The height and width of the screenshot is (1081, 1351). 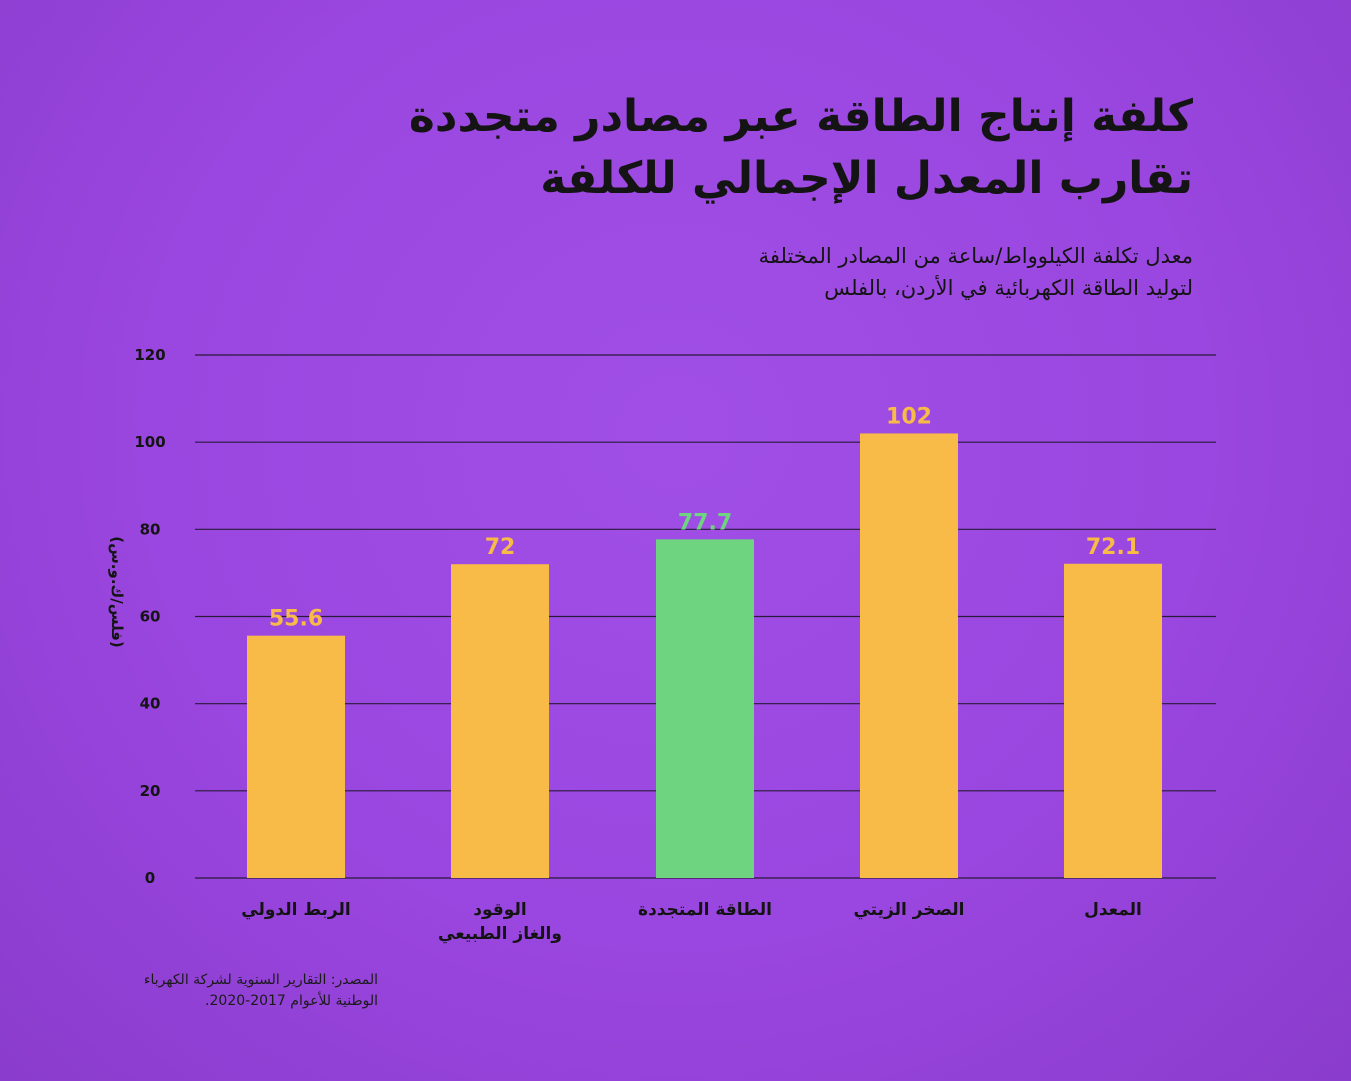 What do you see at coordinates (500, 547) in the screenshot?
I see `value-label: 72` at bounding box center [500, 547].